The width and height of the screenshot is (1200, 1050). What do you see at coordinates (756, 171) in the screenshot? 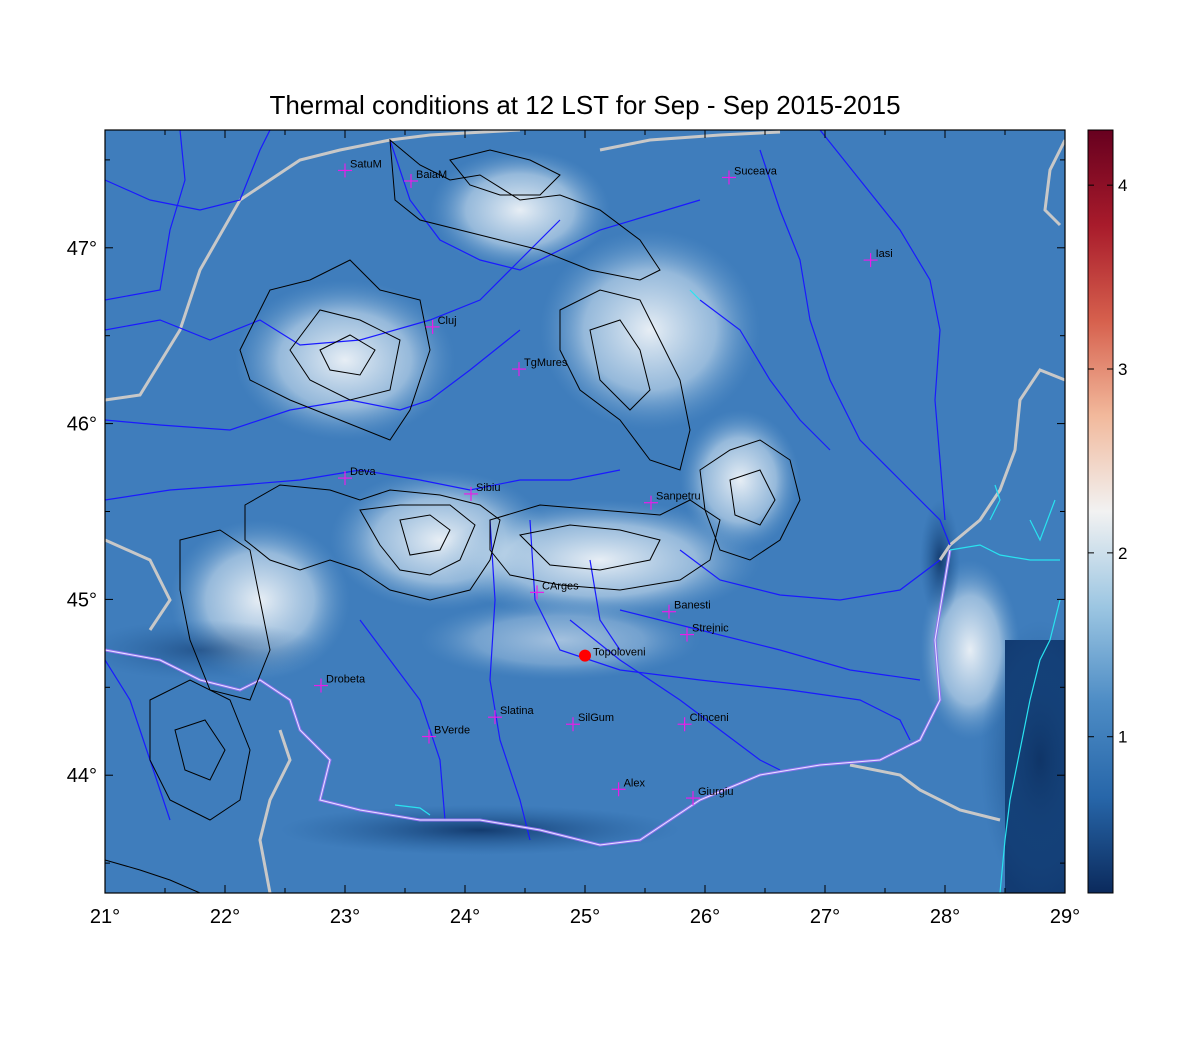
I see `station-label: Suceava` at bounding box center [756, 171].